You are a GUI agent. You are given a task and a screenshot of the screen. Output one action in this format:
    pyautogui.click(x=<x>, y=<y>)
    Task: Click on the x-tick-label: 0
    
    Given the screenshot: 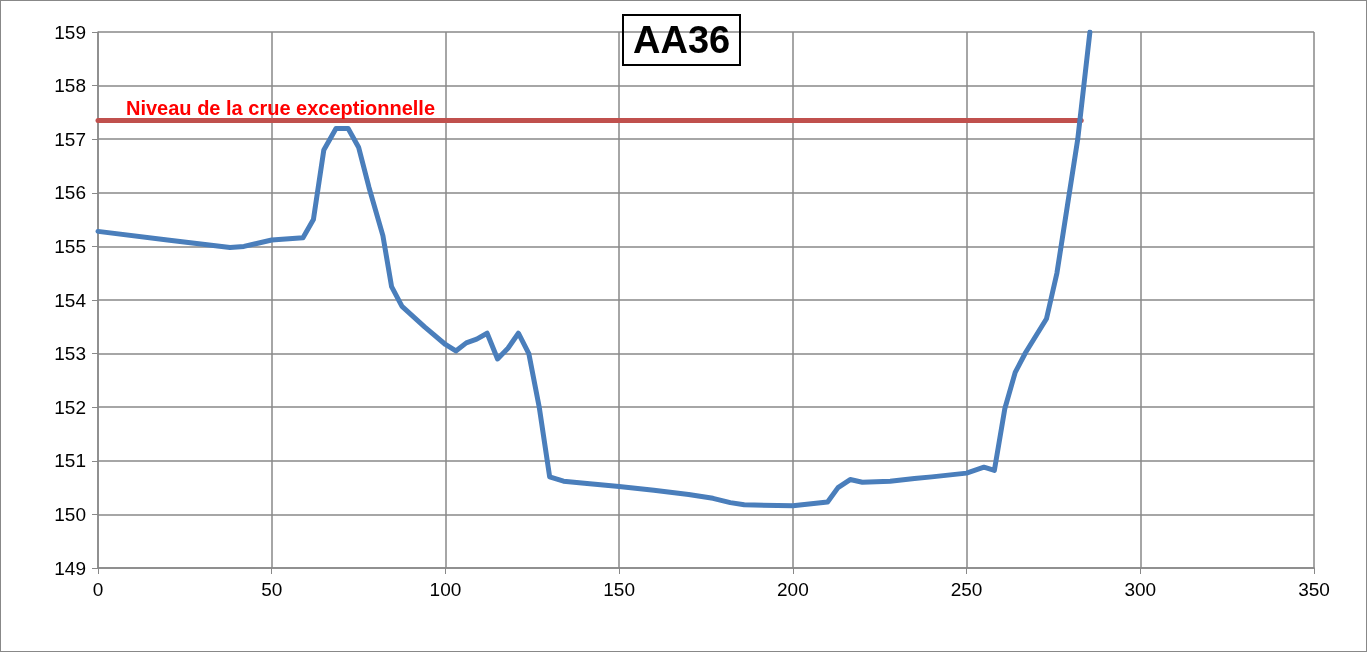 What is the action you would take?
    pyautogui.click(x=98, y=589)
    